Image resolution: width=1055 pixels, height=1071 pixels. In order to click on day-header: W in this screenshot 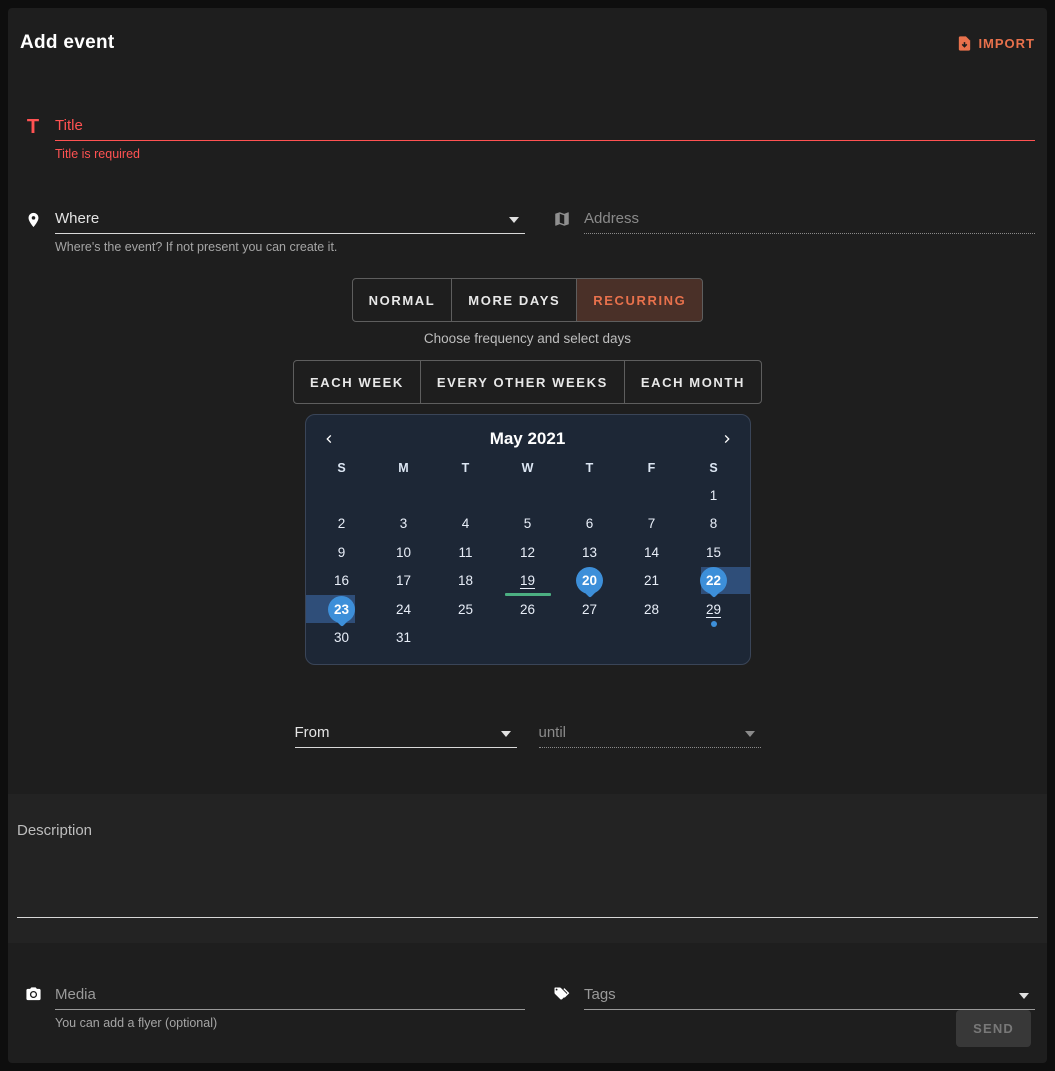, I will do `click(527, 468)`.